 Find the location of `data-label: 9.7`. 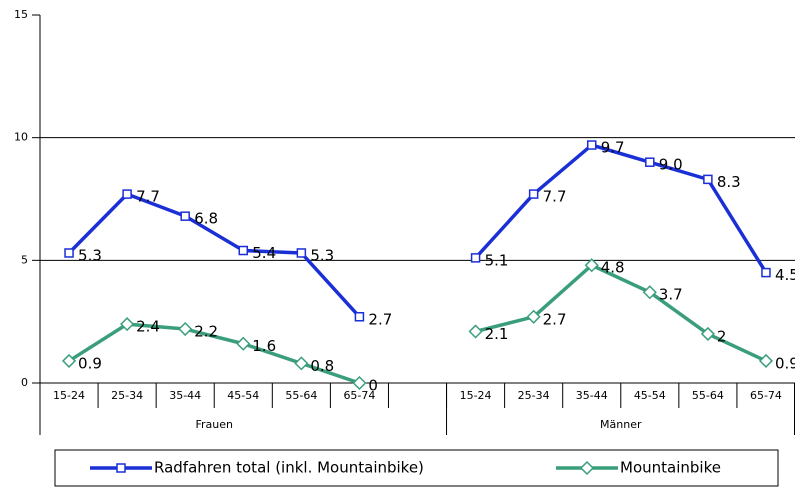

data-label: 9.7 is located at coordinates (613, 148).